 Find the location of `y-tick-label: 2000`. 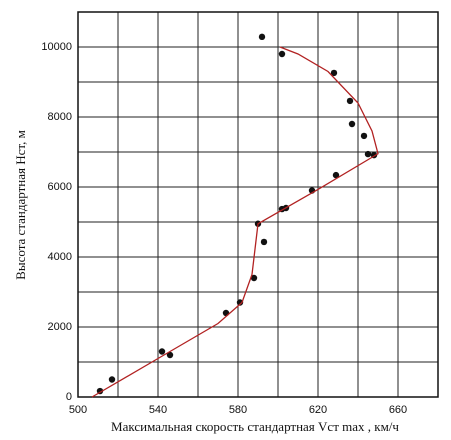

y-tick-label: 2000 is located at coordinates (60, 327).